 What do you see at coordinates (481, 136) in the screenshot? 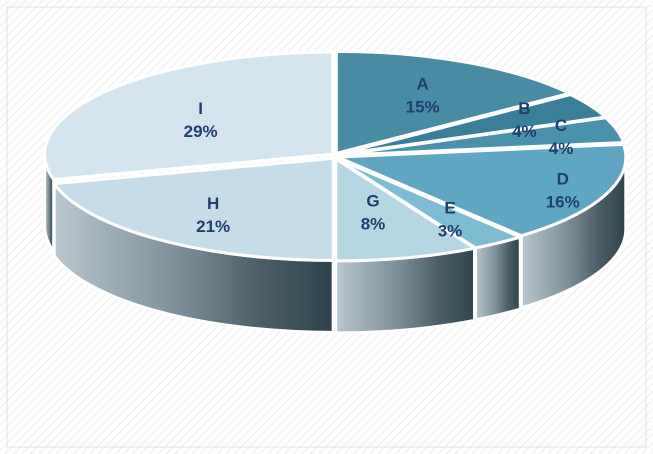
I see `pie-slice-C` at bounding box center [481, 136].